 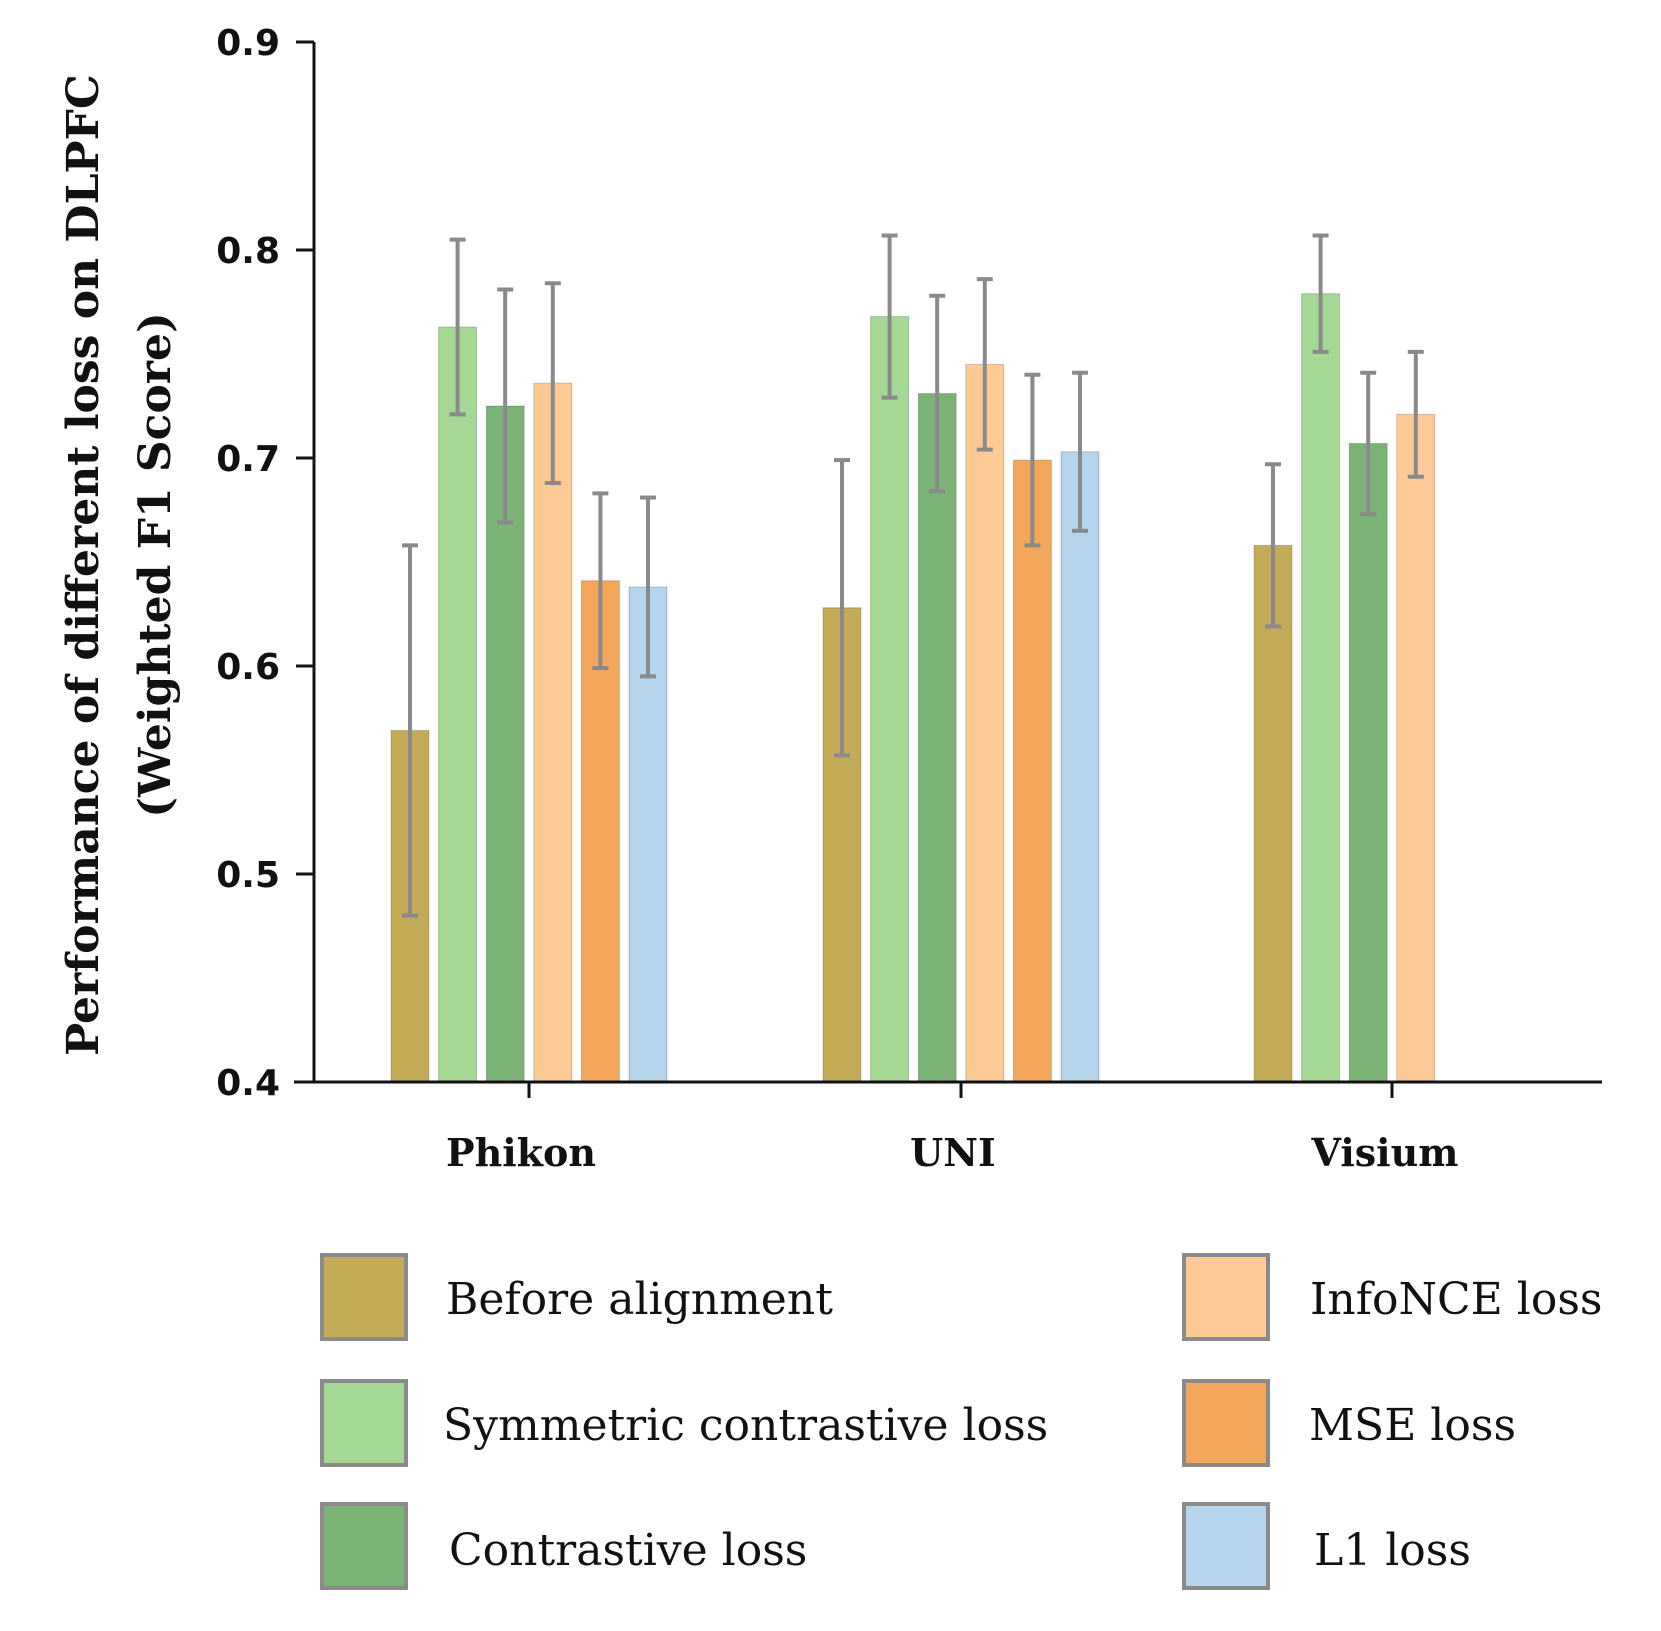 What do you see at coordinates (521, 1152) in the screenshot?
I see `x-tick-label: Phikon` at bounding box center [521, 1152].